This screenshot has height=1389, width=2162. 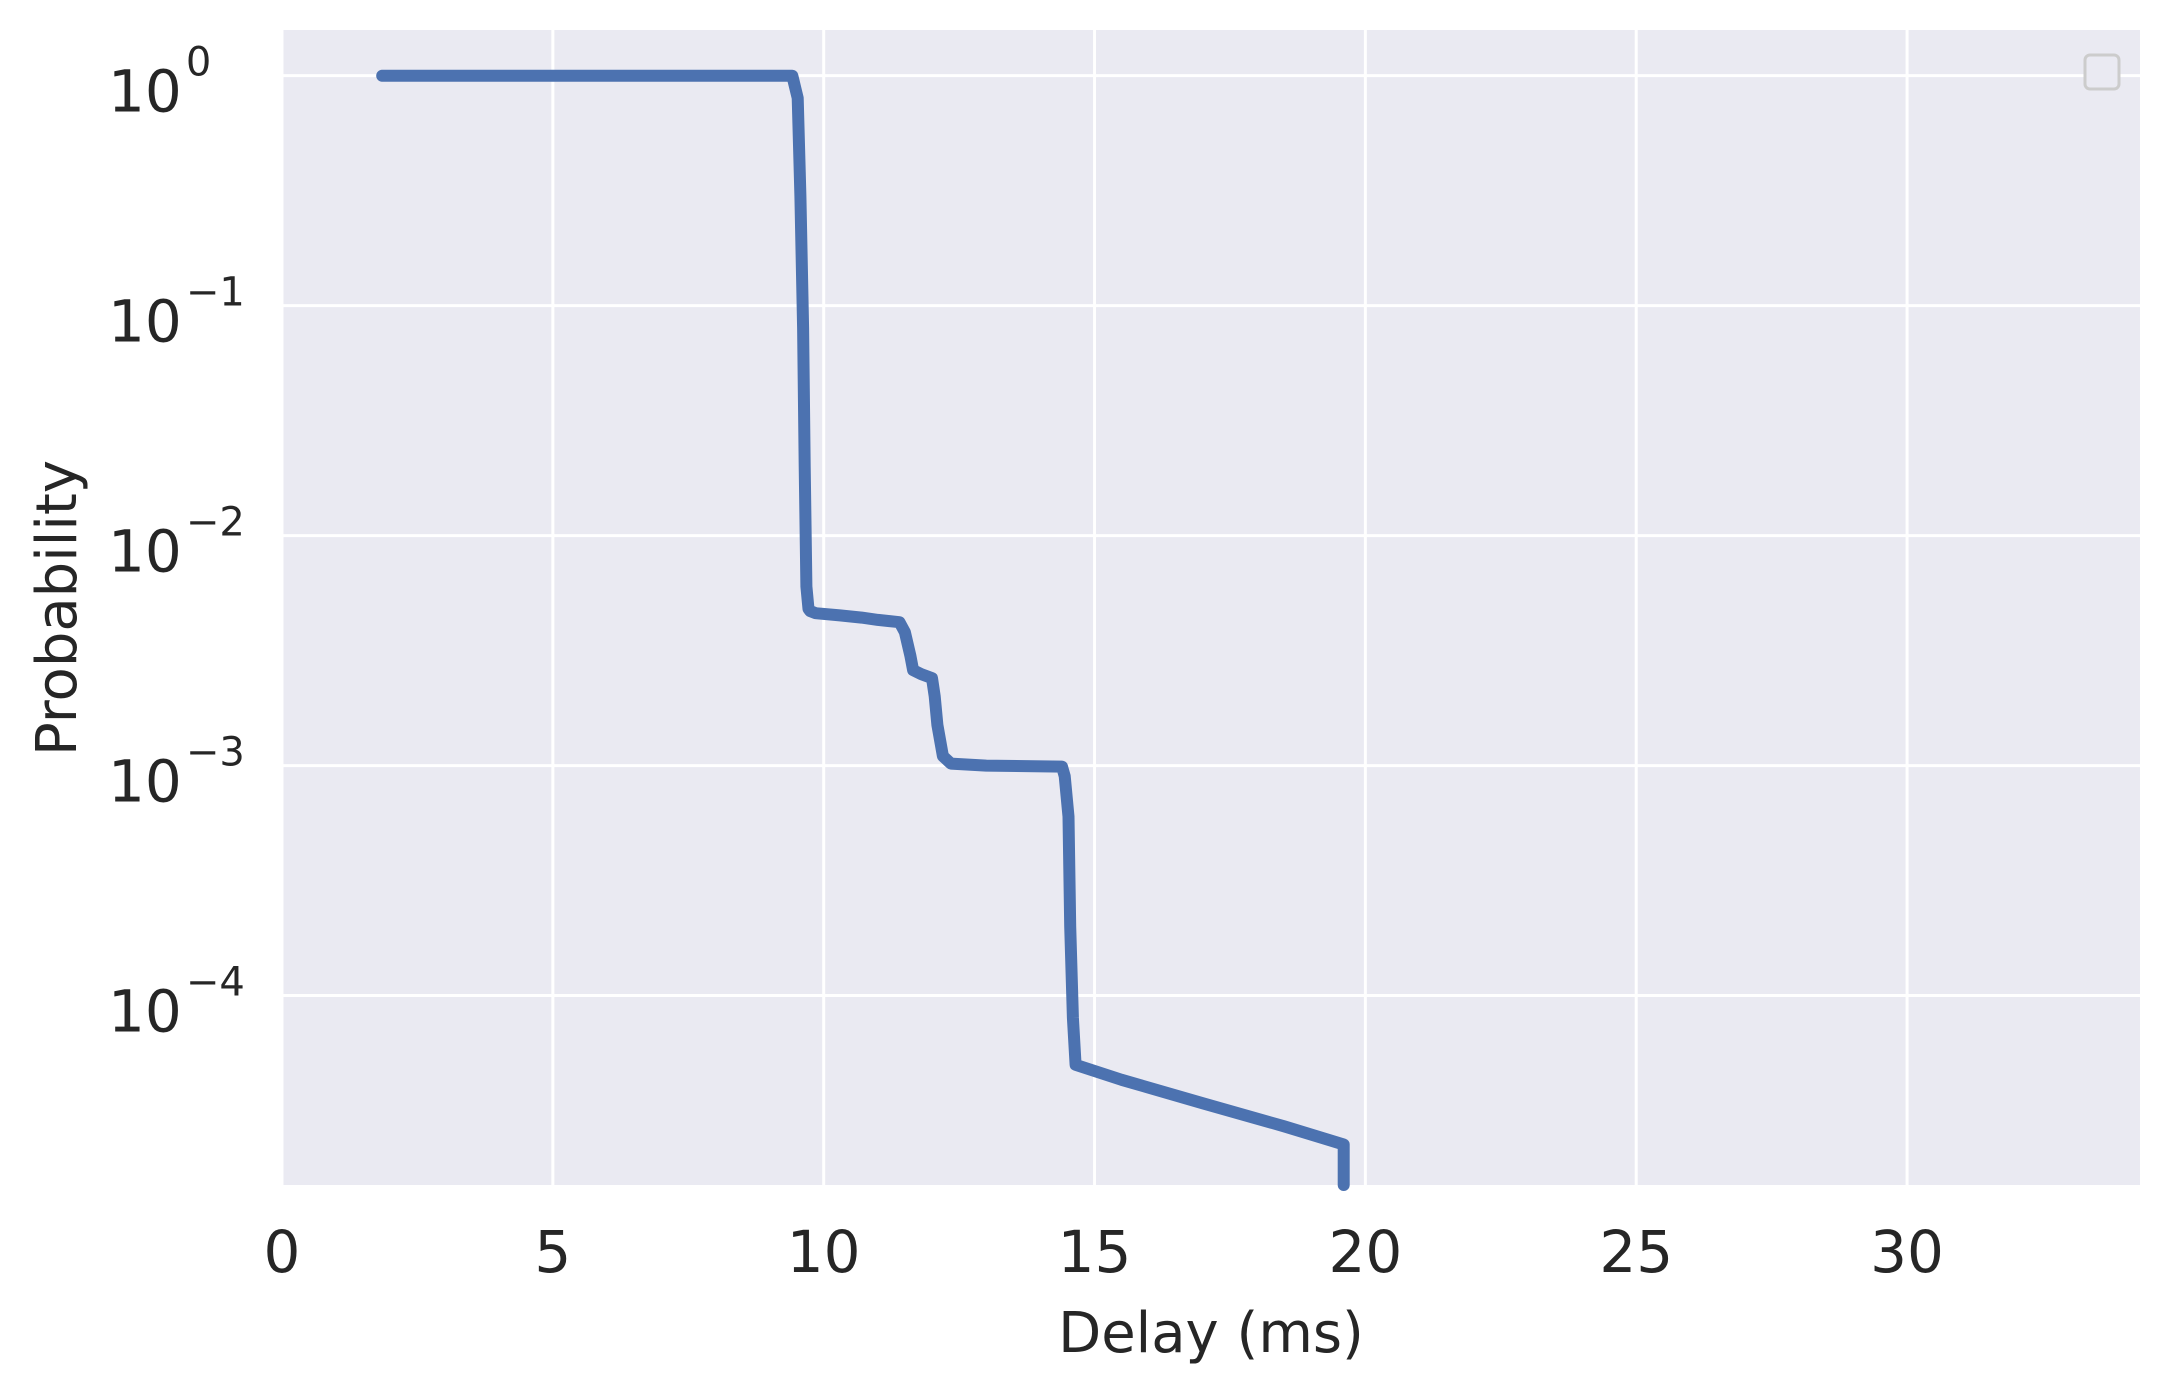 What do you see at coordinates (159, 83) in the screenshot?
I see `y-tick-label: 10 0` at bounding box center [159, 83].